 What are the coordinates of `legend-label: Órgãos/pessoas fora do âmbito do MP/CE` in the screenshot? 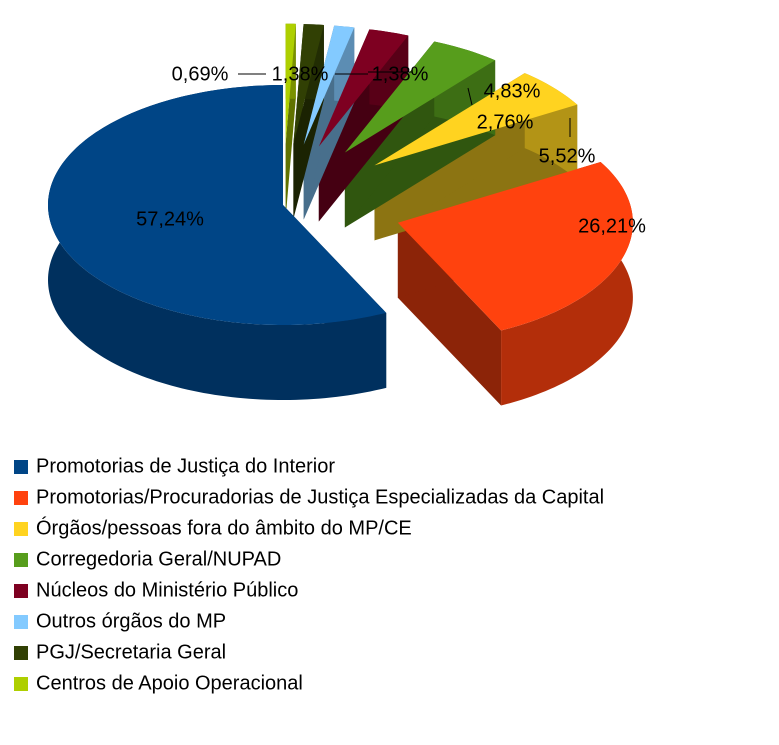 It's located at (224, 527).